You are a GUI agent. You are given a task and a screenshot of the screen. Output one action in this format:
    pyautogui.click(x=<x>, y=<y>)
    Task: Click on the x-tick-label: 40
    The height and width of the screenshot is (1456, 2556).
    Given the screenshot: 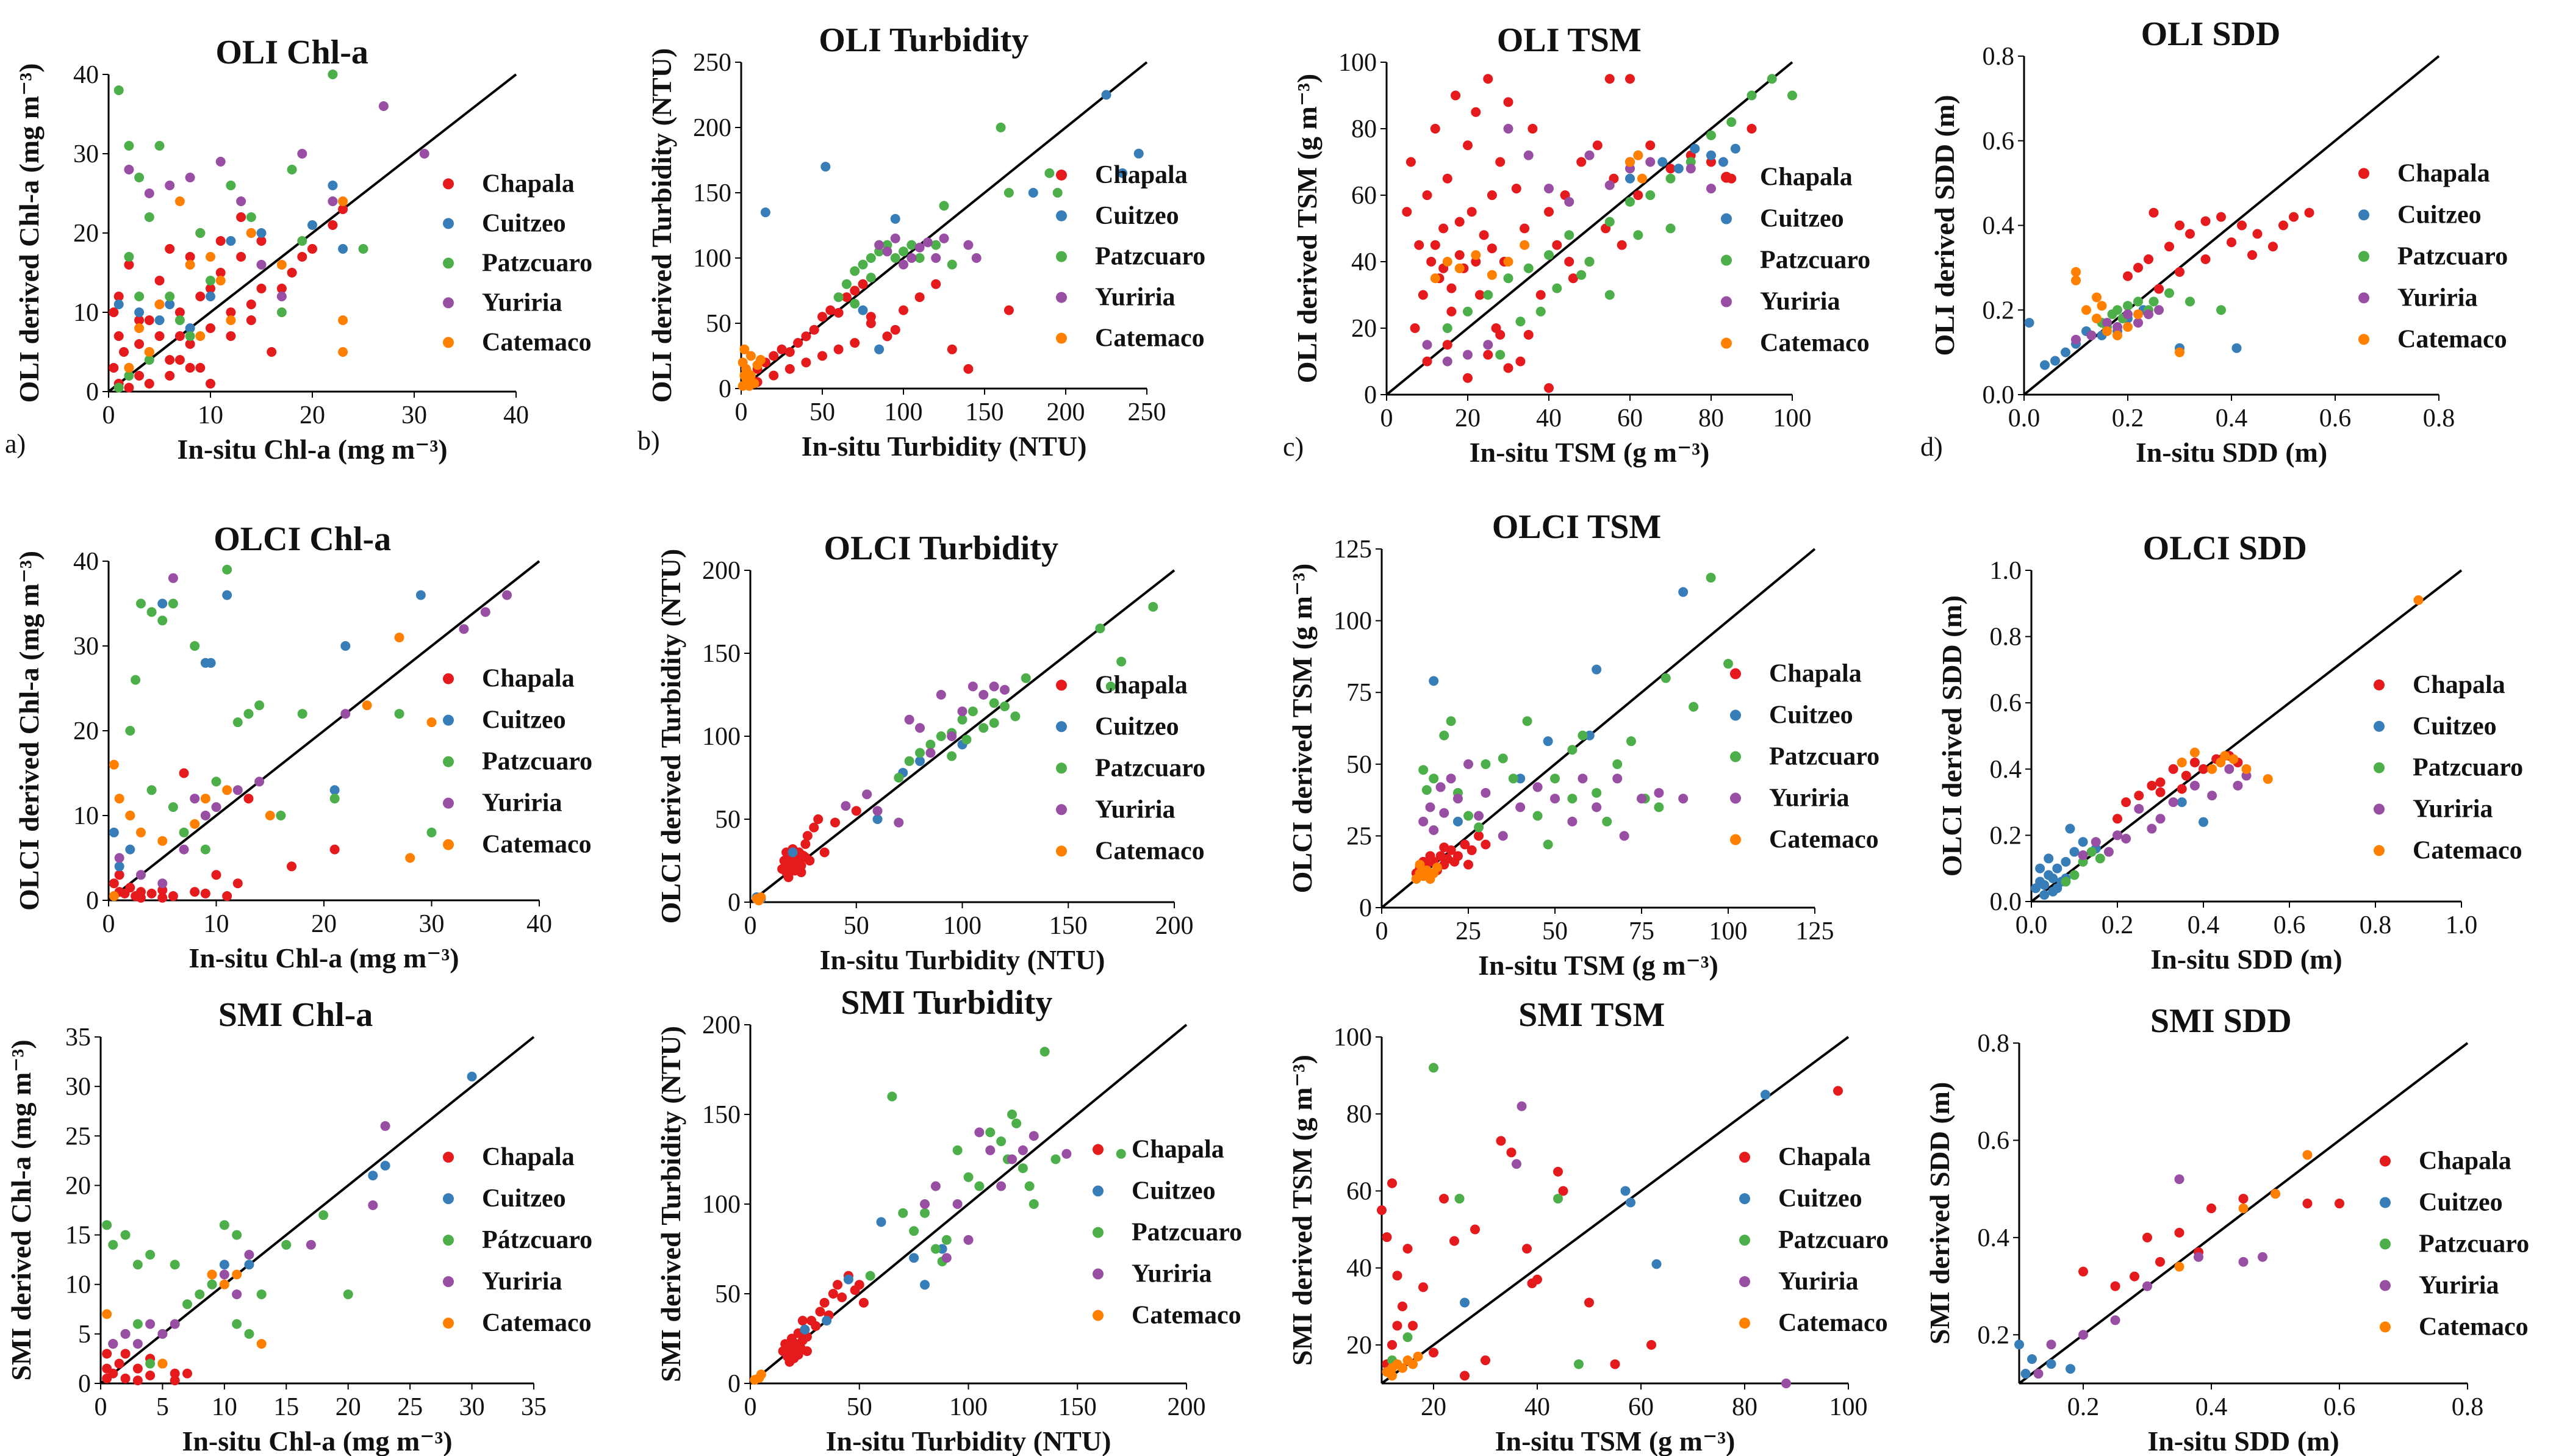 What is the action you would take?
    pyautogui.click(x=1537, y=1407)
    